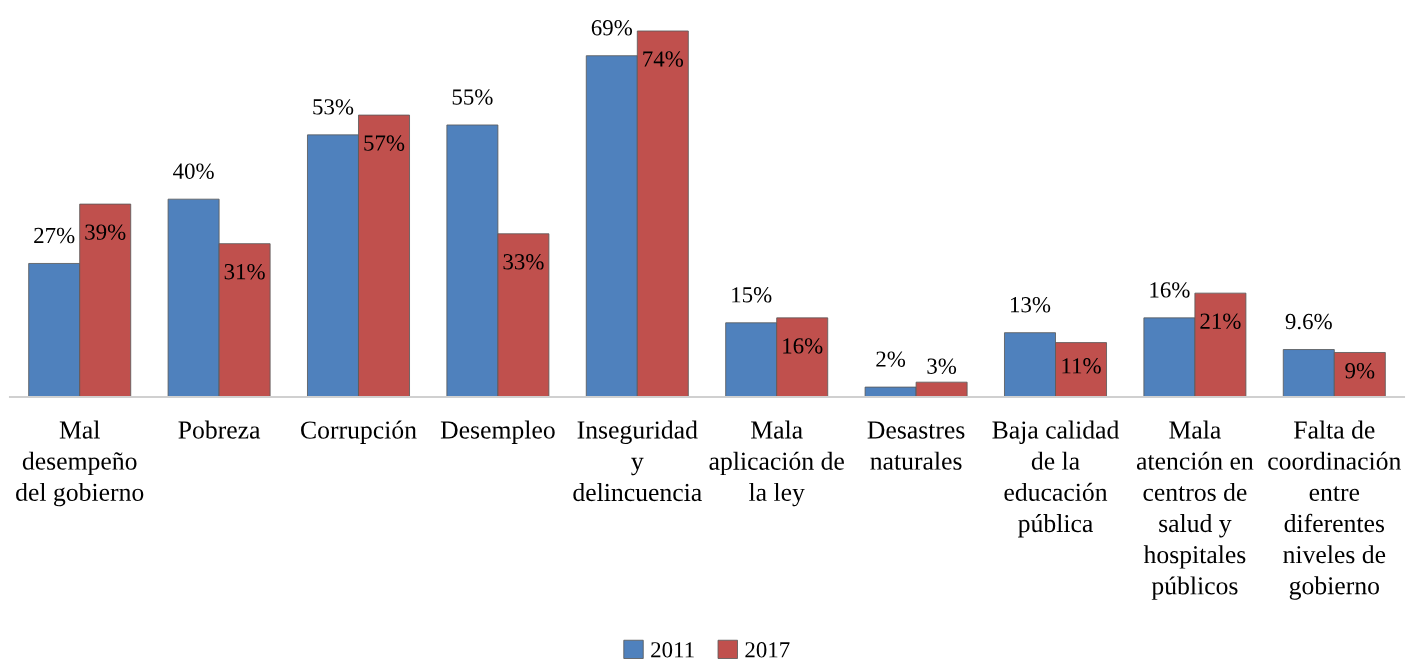 This screenshot has height=660, width=1414. What do you see at coordinates (1031, 304) in the screenshot?
I see `data-label: 13%` at bounding box center [1031, 304].